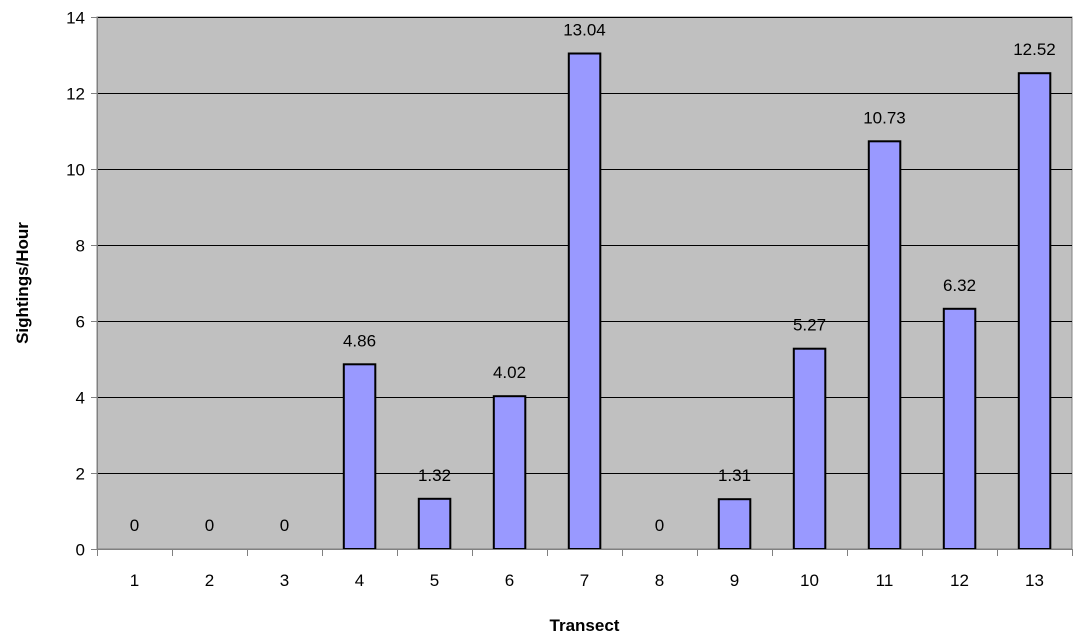 This screenshot has height=640, width=1073. Describe the element at coordinates (884, 117) in the screenshot. I see `data-label-transect-11: 10.73` at that location.